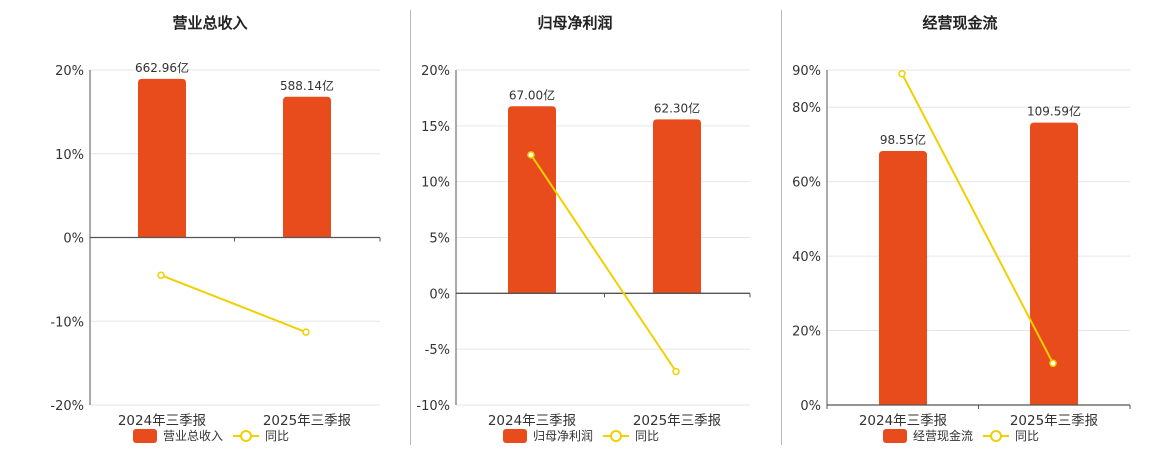 Image resolution: width=1160 pixels, height=454 pixels. I want to click on y-tick-label: 15%, so click(435, 127).